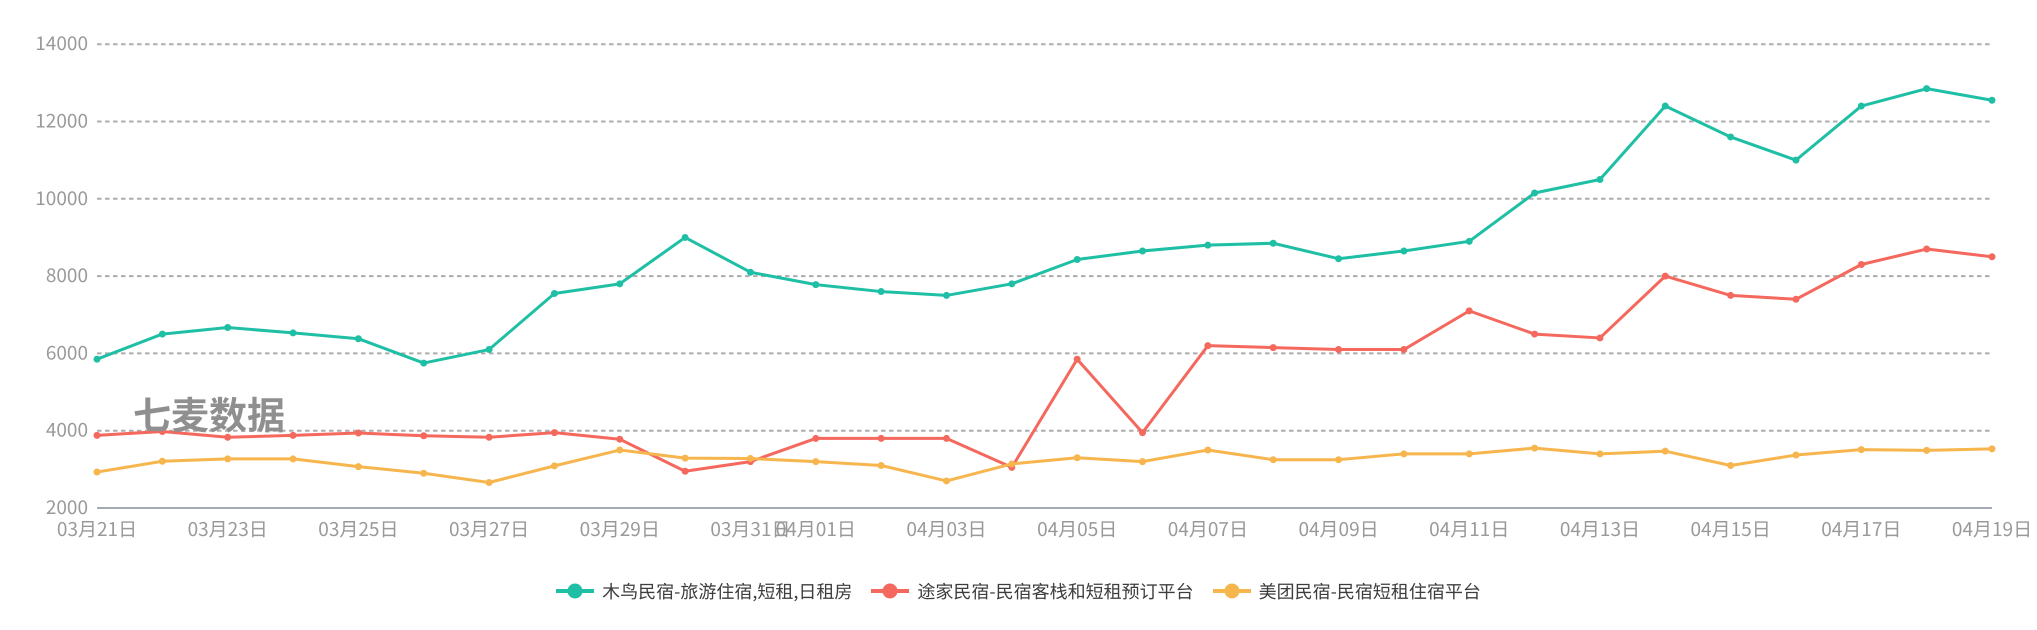 Image resolution: width=2037 pixels, height=630 pixels. I want to click on series-0-point-04月07日, so click(1208, 245).